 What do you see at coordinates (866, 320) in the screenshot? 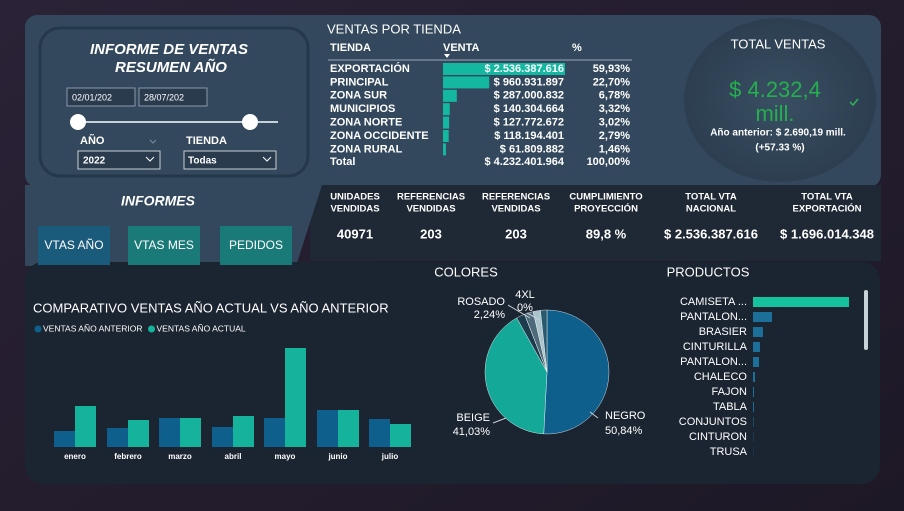
I see `scrollbar` at bounding box center [866, 320].